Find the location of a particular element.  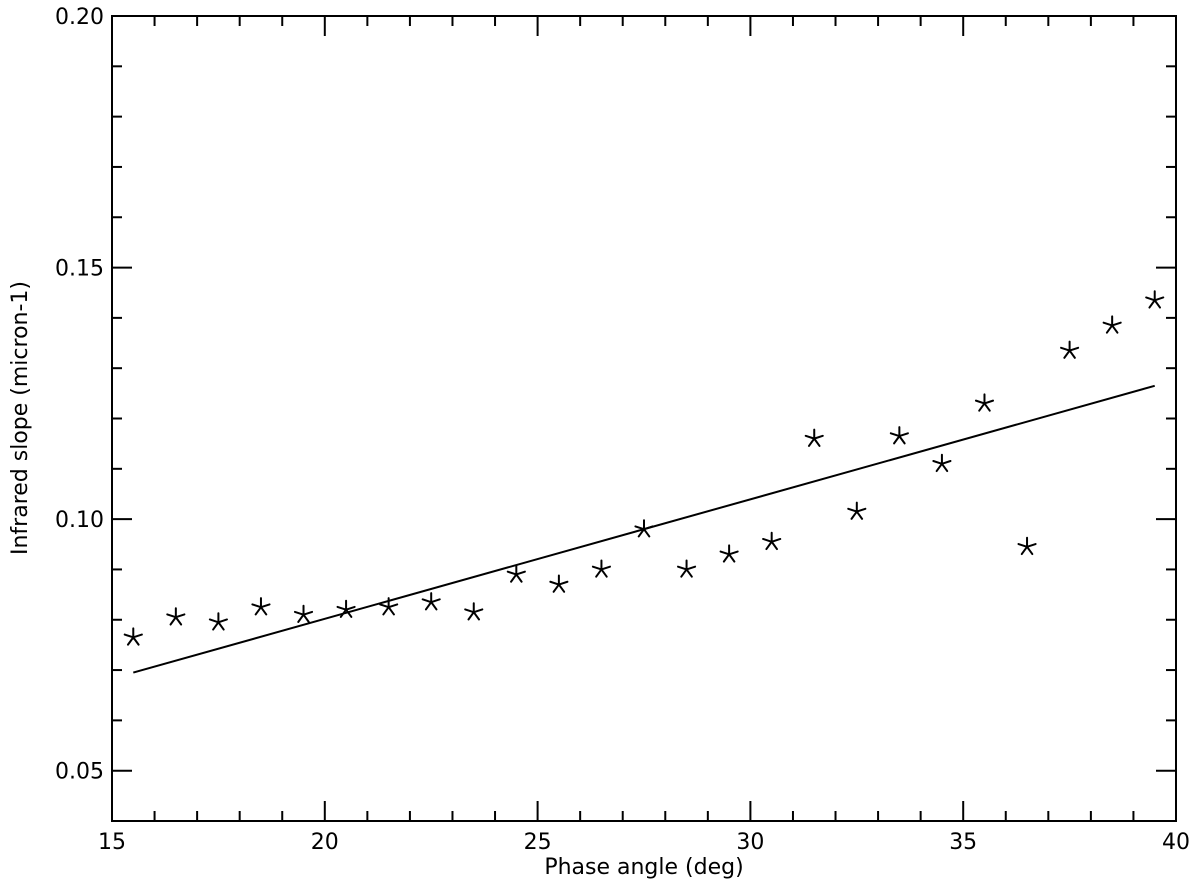

y-tick-label: 0.10 is located at coordinates (79, 520).